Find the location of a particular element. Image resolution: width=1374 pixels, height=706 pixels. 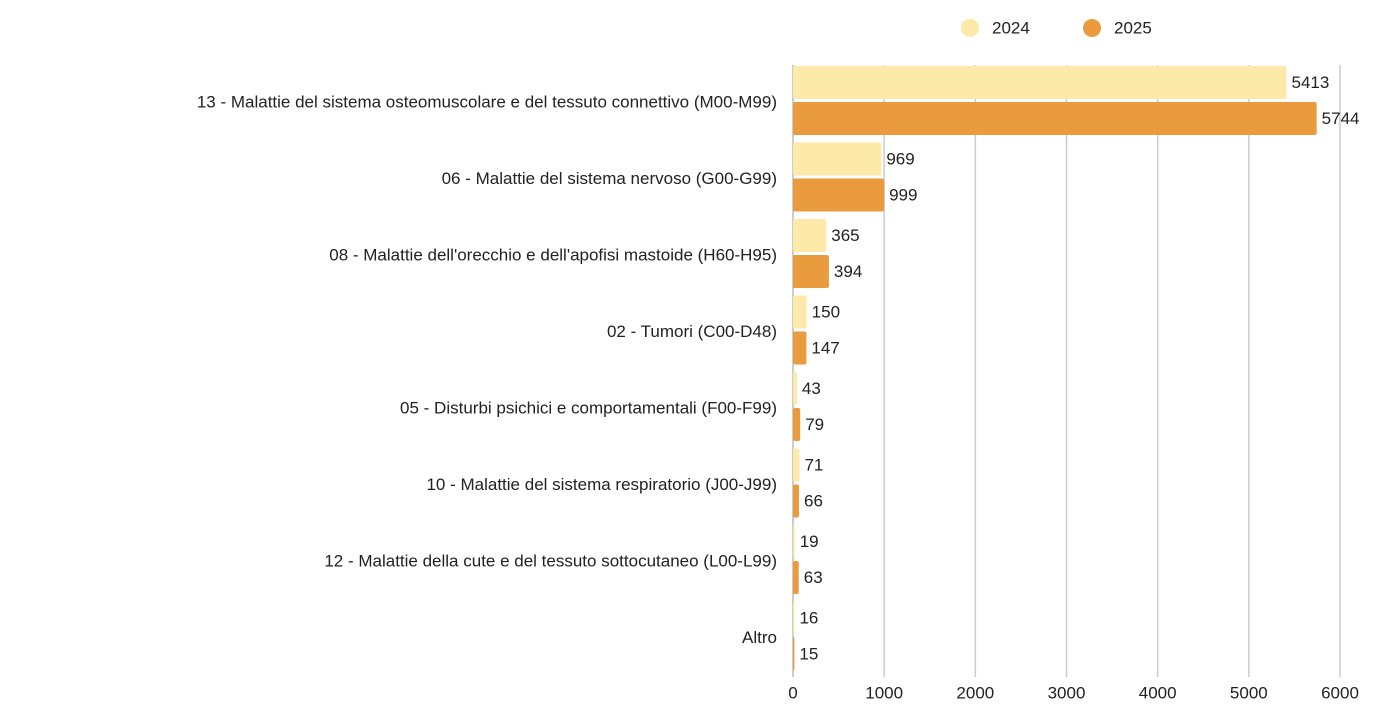

value-label: 5413 is located at coordinates (1310, 82).